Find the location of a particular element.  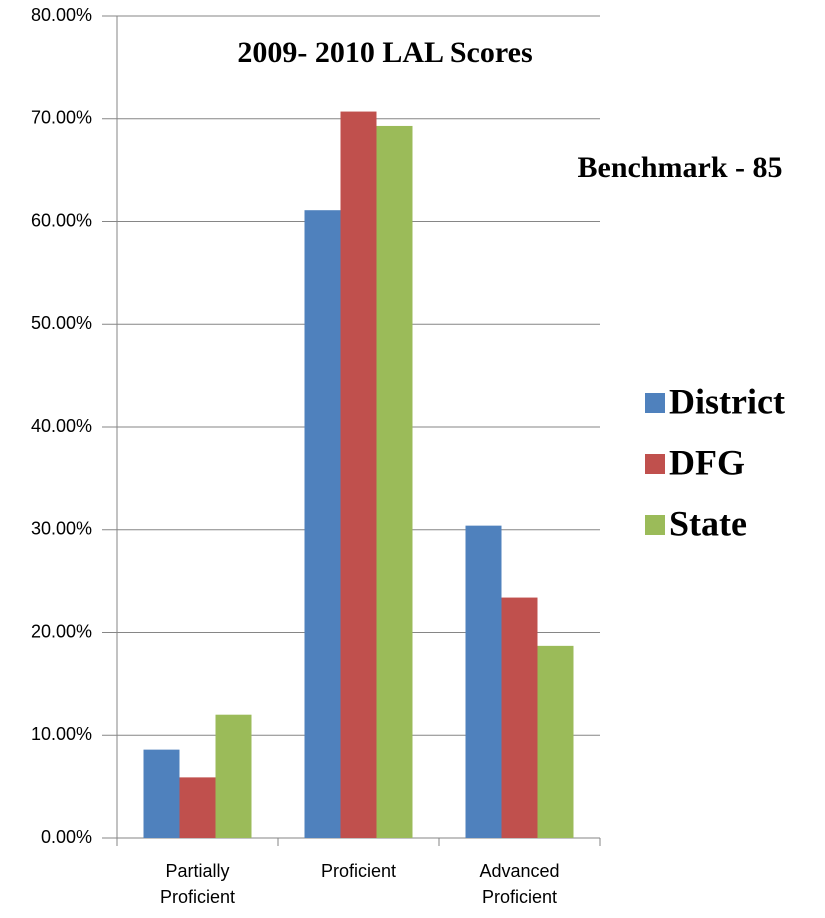

y-tick-label: 60.00% is located at coordinates (61, 220).